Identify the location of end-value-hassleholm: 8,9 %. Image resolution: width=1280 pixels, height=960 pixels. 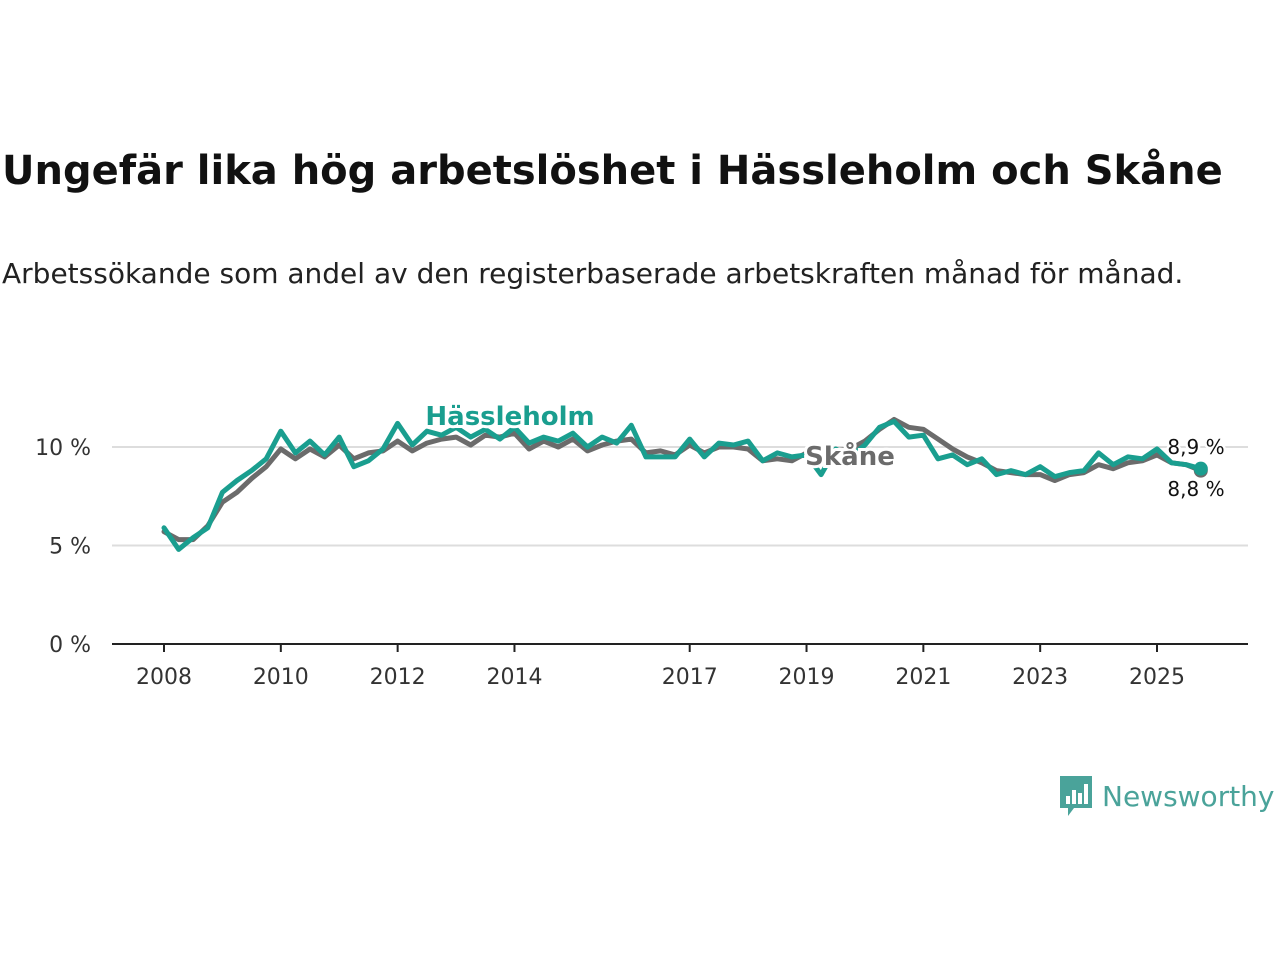
(1195, 447).